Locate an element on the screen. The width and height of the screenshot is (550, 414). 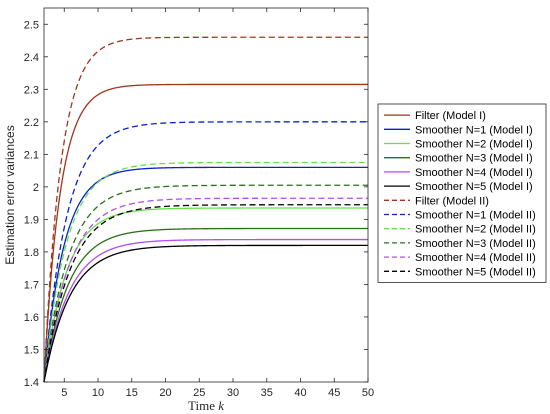
x-tick-label: 25 is located at coordinates (199, 393).